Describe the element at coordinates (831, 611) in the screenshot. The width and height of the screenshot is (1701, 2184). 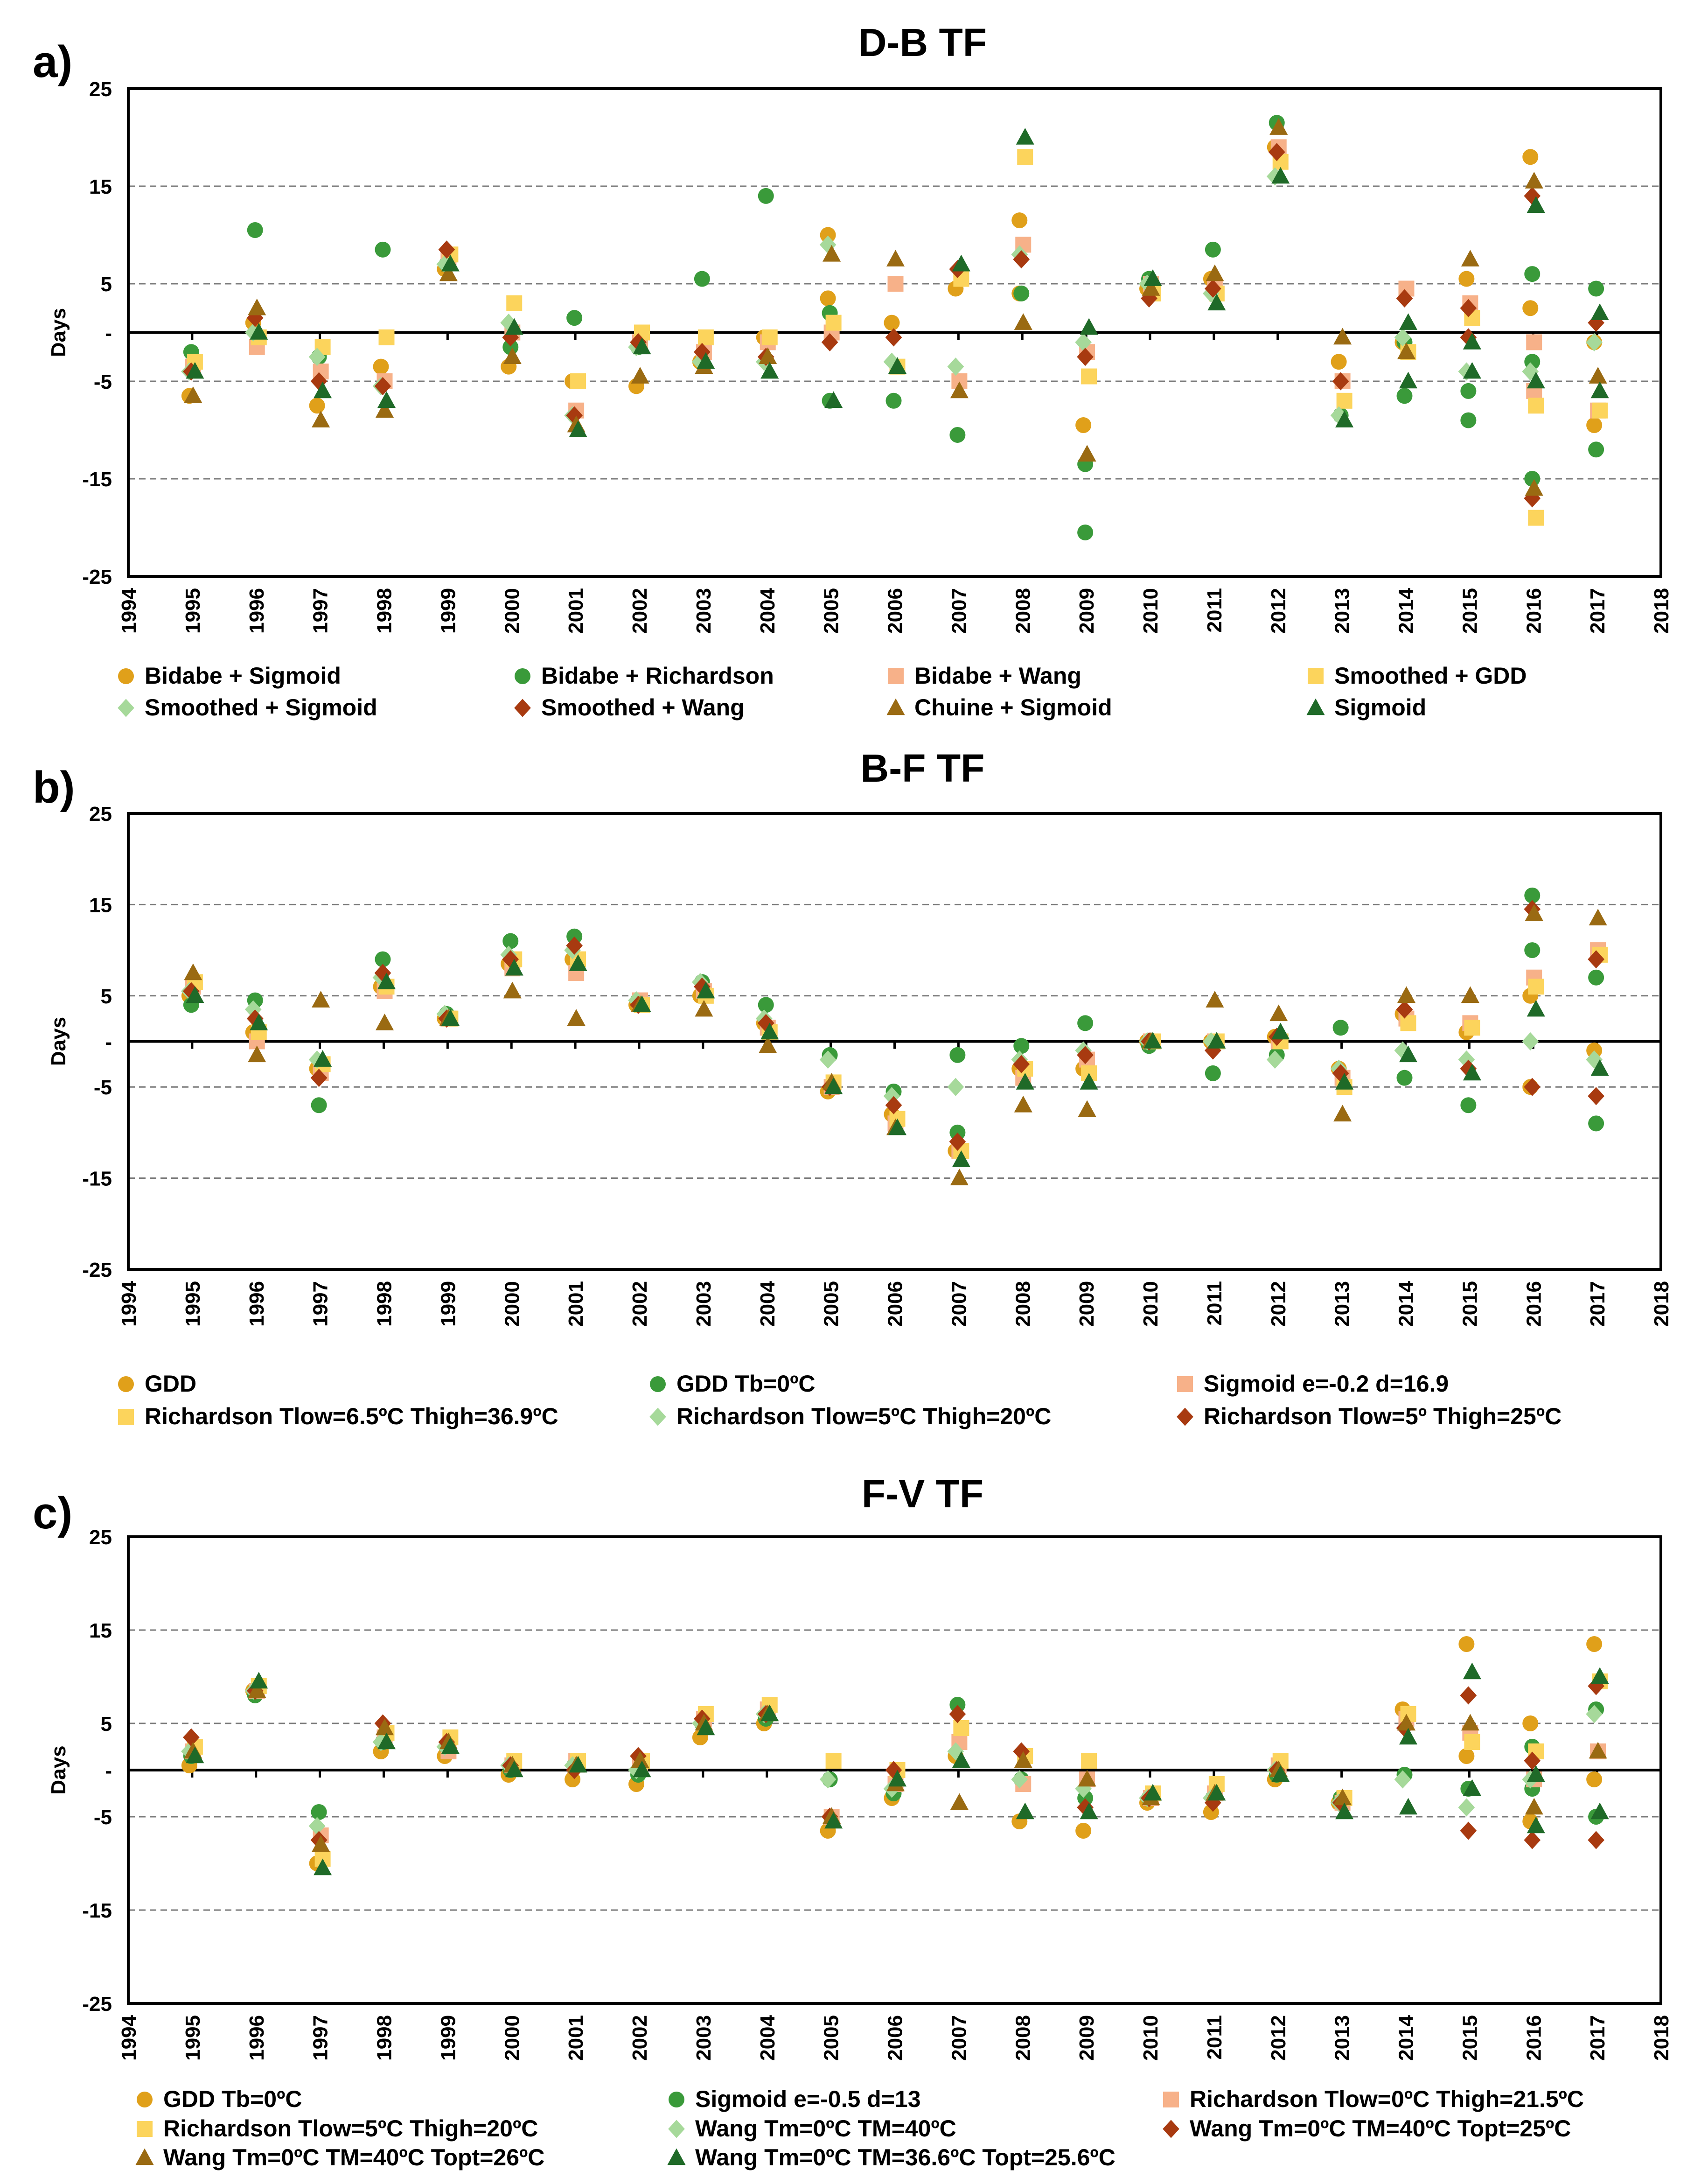
I see `x-tick-label: 2005` at that location.